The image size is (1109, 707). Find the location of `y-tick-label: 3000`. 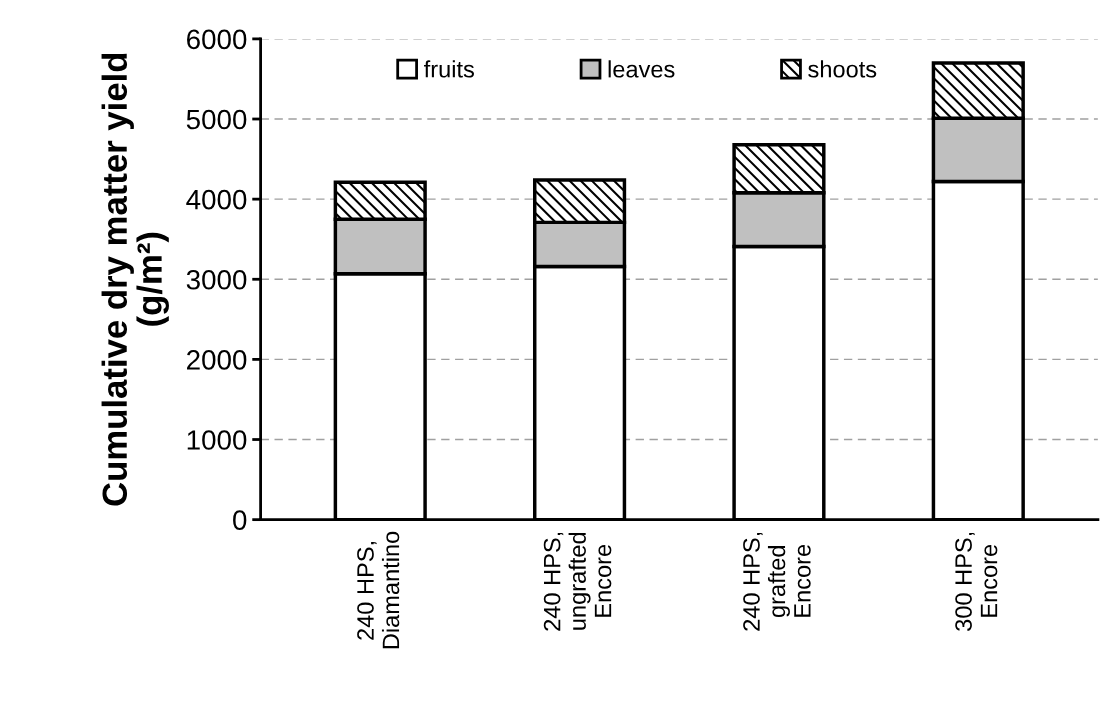

y-tick-label: 3000 is located at coordinates (216, 279).